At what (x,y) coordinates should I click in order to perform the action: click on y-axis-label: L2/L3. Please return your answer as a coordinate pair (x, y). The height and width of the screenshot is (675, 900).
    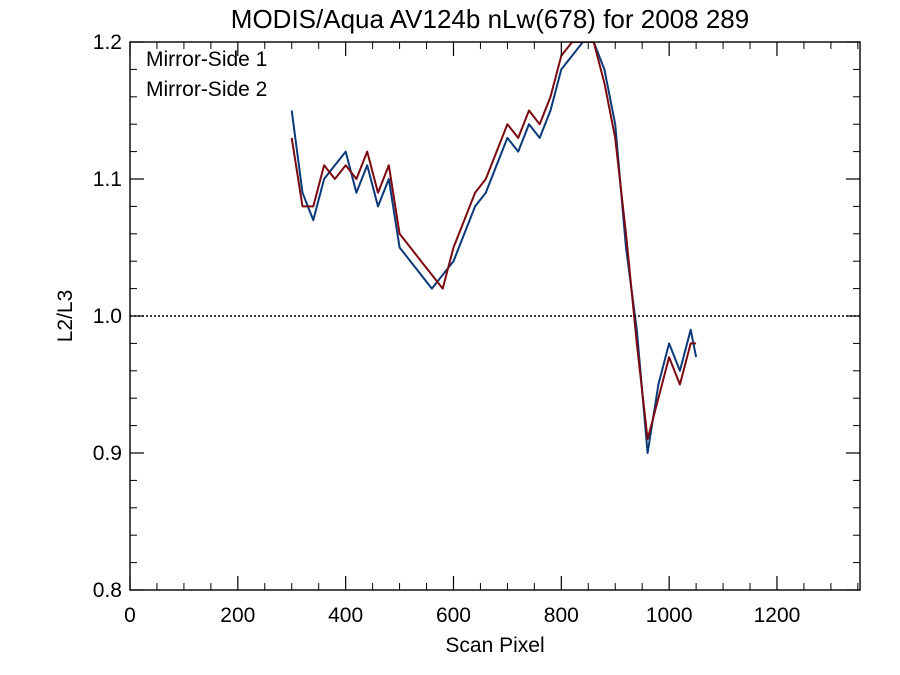
    Looking at the image, I should click on (65, 316).